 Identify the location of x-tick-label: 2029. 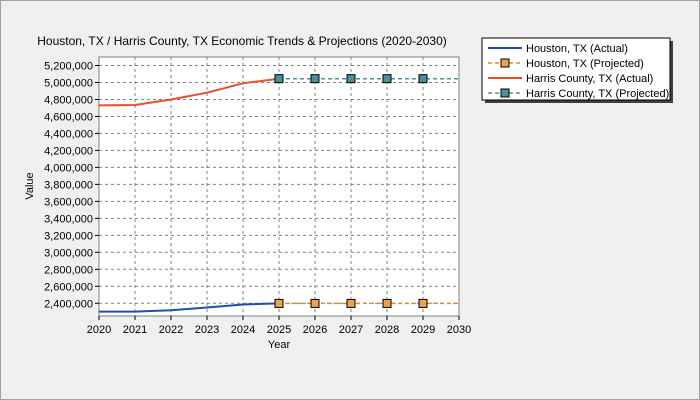
(423, 330).